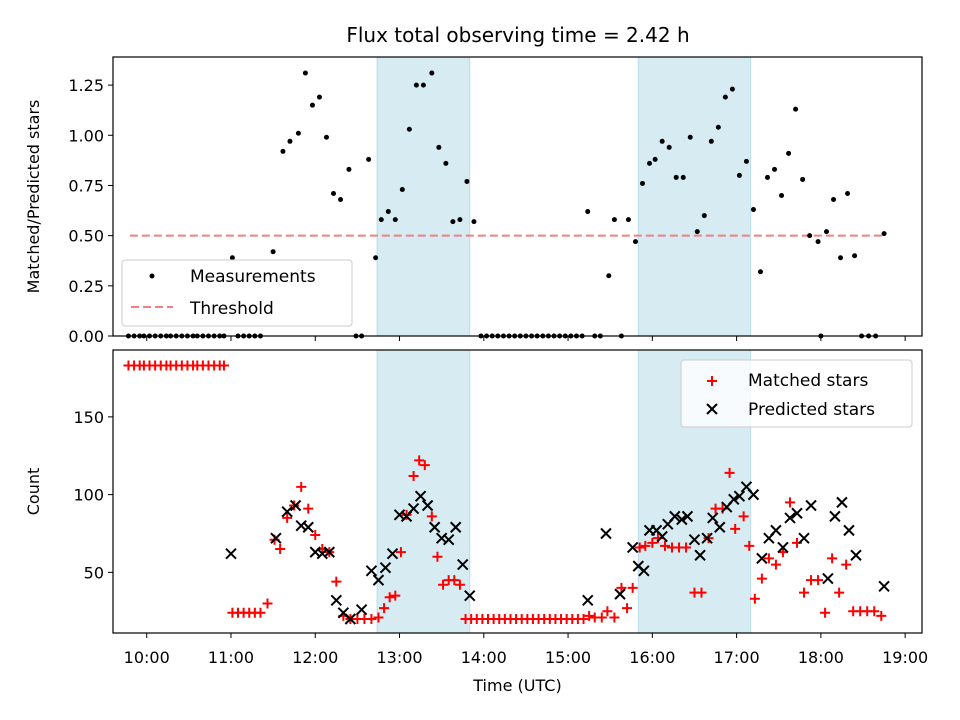  Describe the element at coordinates (821, 657) in the screenshot. I see `x-tick-label: 18:00` at that location.